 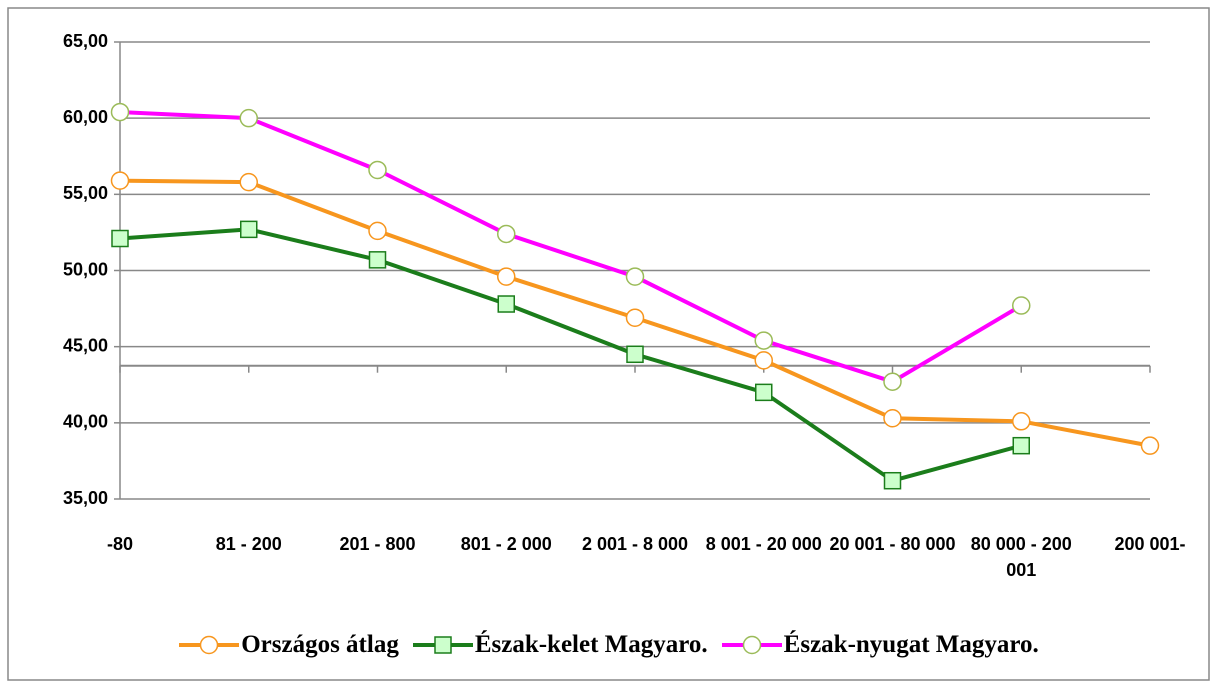 I want to click on y-tick-label: 65,00, so click(x=85, y=41).